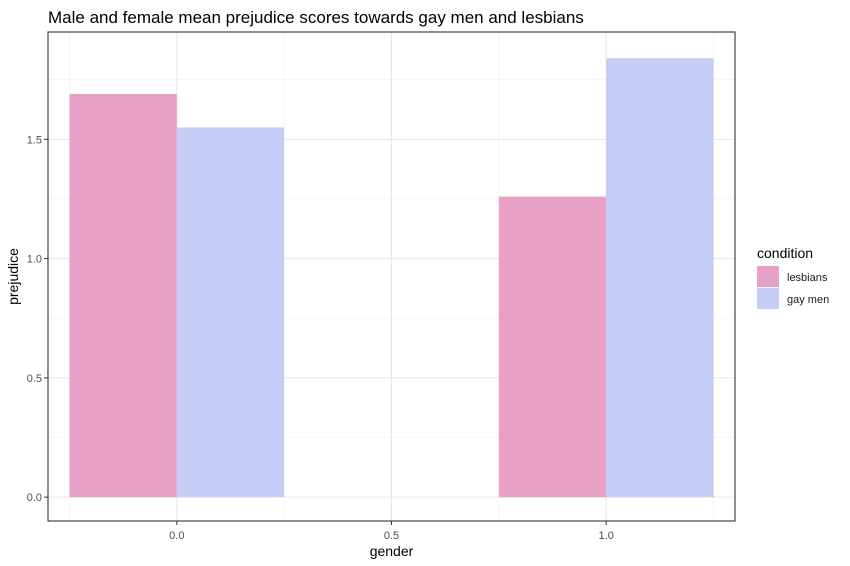 The width and height of the screenshot is (850, 566). Describe the element at coordinates (768, 276) in the screenshot. I see `legend-swatch-lesbians` at that location.